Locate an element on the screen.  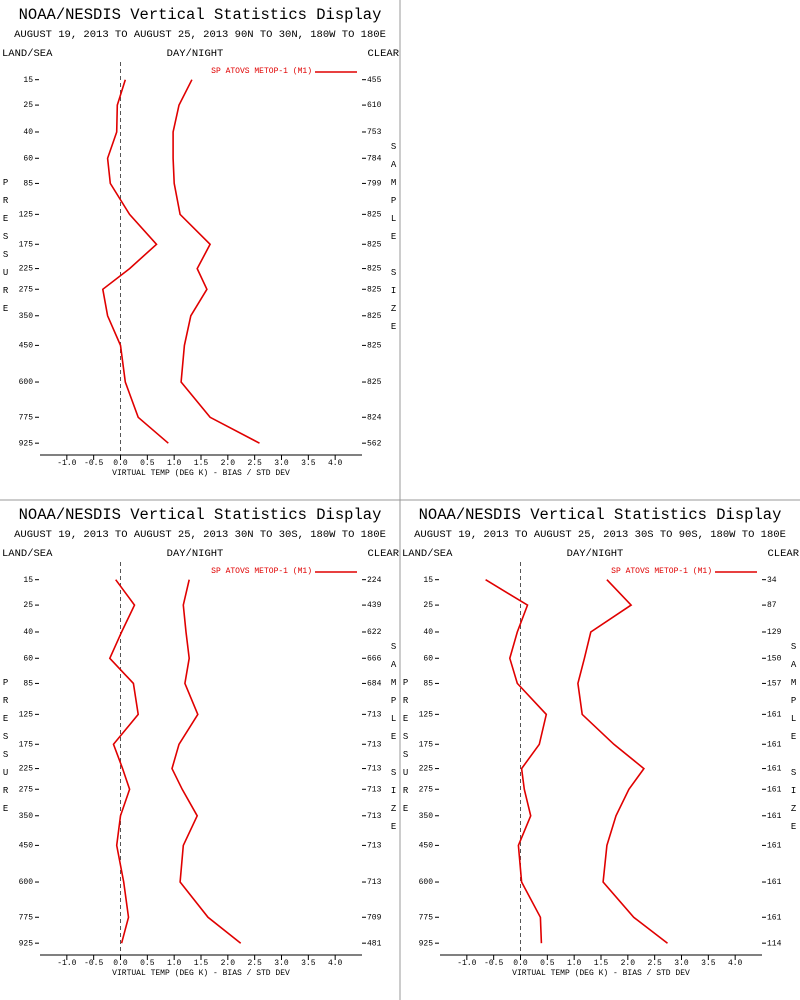
sample-size-label: 114 is located at coordinates (774, 943).